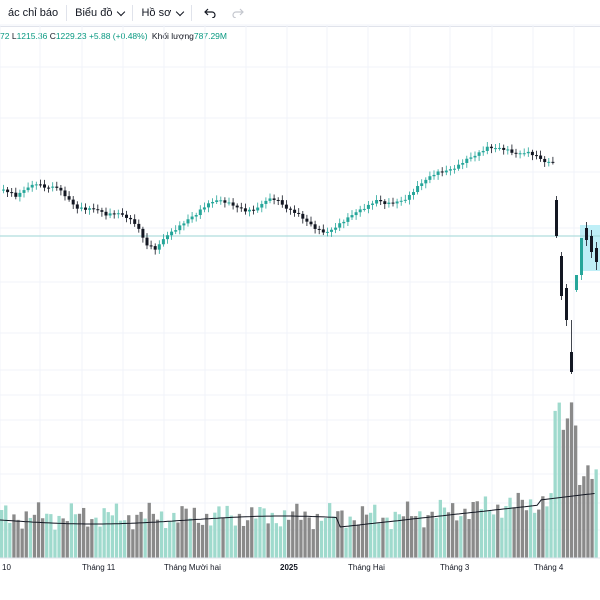  I want to click on low-label: L, so click(14, 36).